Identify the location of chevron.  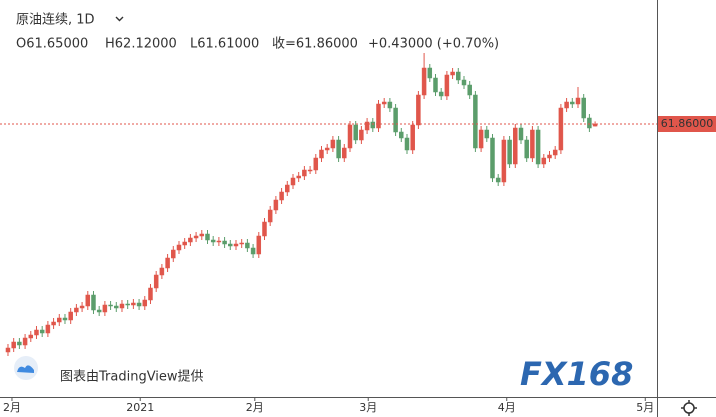
(119, 19).